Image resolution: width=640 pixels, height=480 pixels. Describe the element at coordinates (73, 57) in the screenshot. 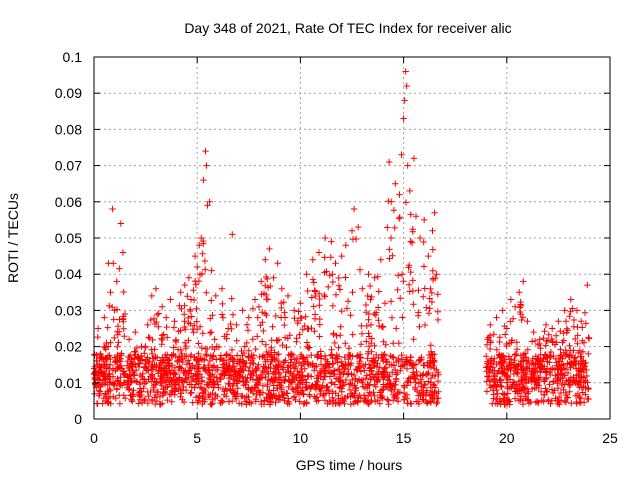

I see `y-tick-label: 0.1` at that location.